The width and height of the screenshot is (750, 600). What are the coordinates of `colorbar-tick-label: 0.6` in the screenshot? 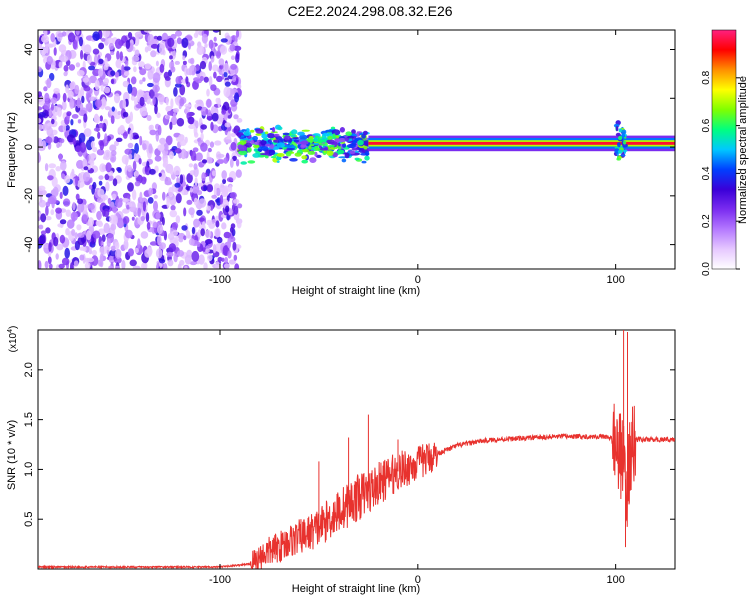 It's located at (706, 125).